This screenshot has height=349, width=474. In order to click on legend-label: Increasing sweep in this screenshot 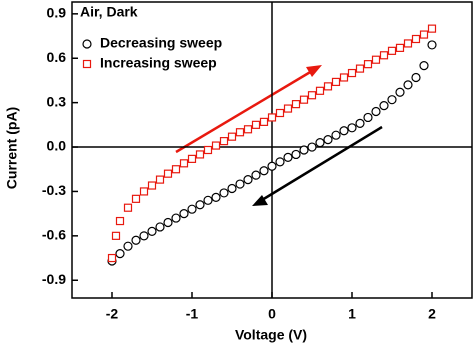, I will do `click(158, 63)`.